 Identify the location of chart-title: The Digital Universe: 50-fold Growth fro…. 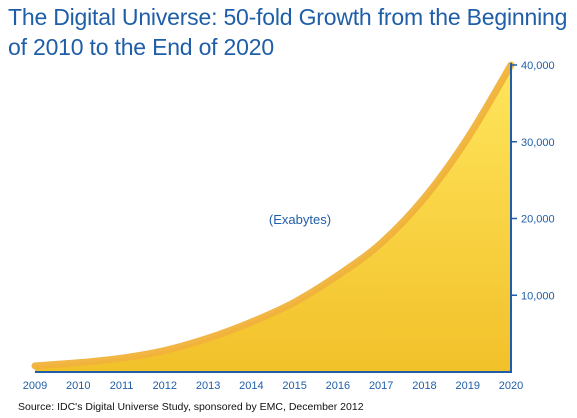
(288, 32).